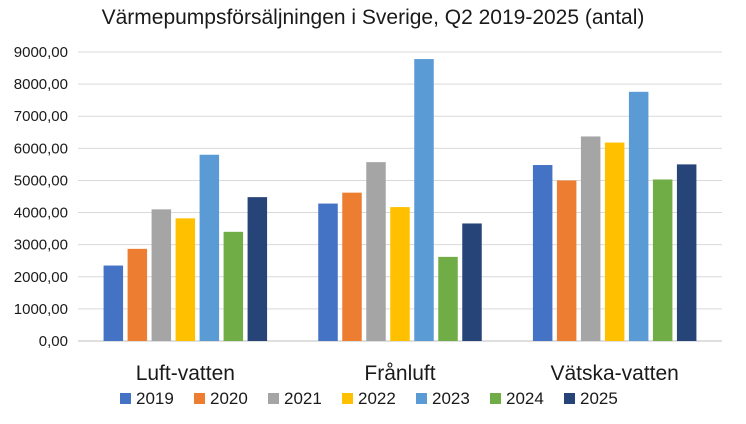 This screenshot has height=424, width=746. I want to click on legend-label: 2023, so click(451, 398).